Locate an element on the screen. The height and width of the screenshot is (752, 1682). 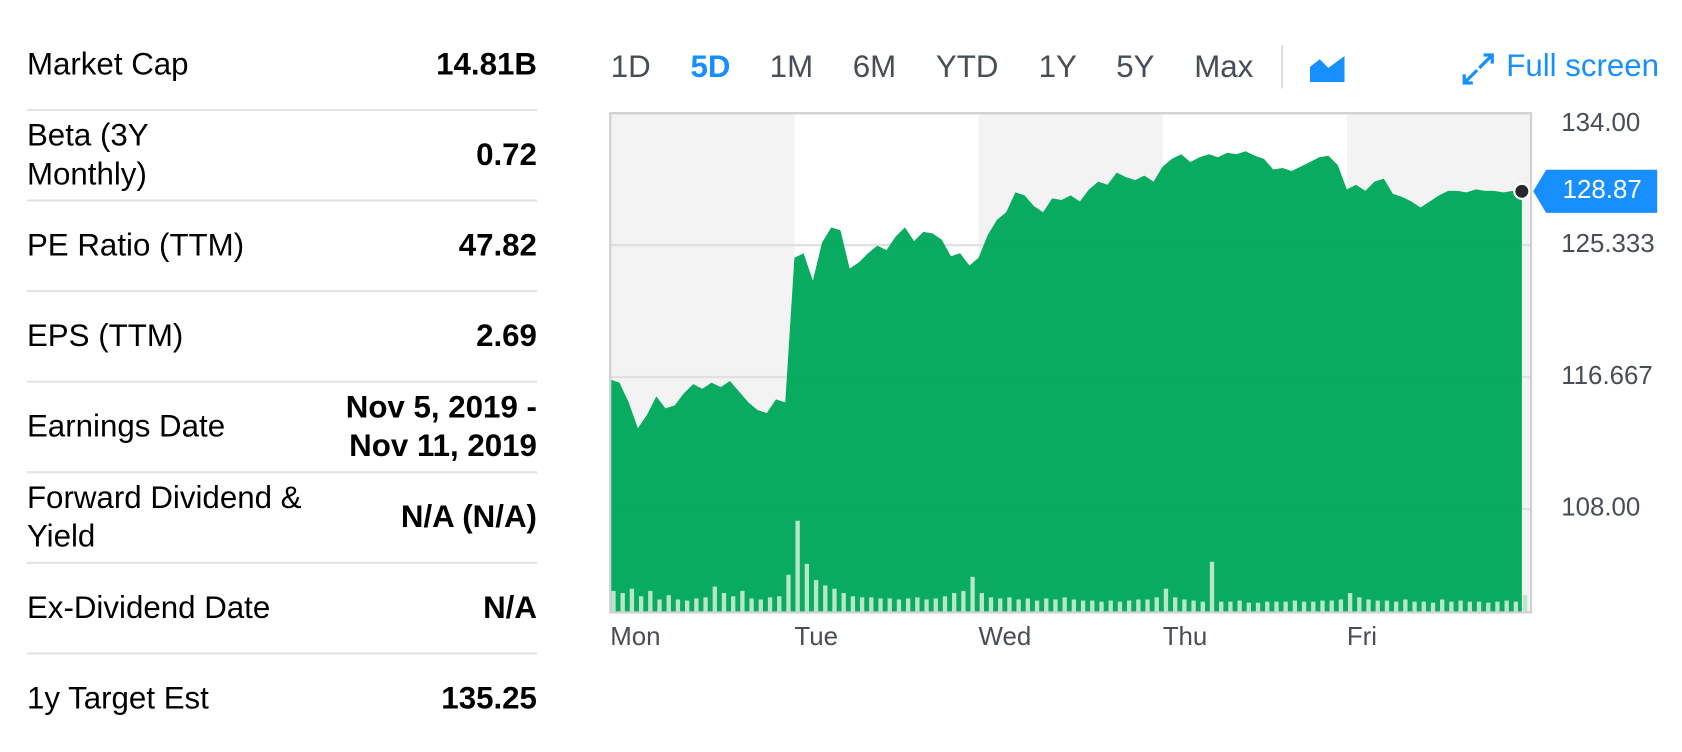
range-button: 5Y is located at coordinates (1135, 66).